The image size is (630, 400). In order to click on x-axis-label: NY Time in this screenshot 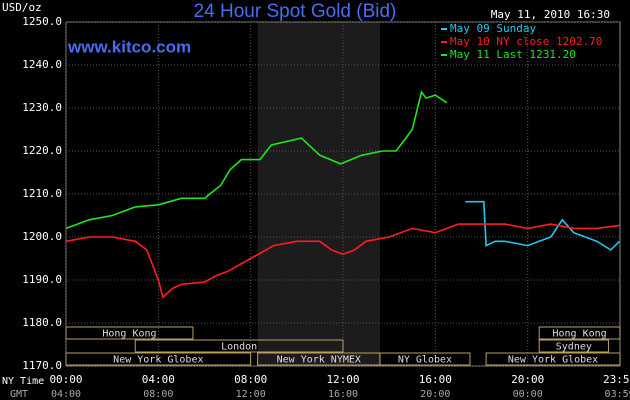, I will do `click(23, 381)`.